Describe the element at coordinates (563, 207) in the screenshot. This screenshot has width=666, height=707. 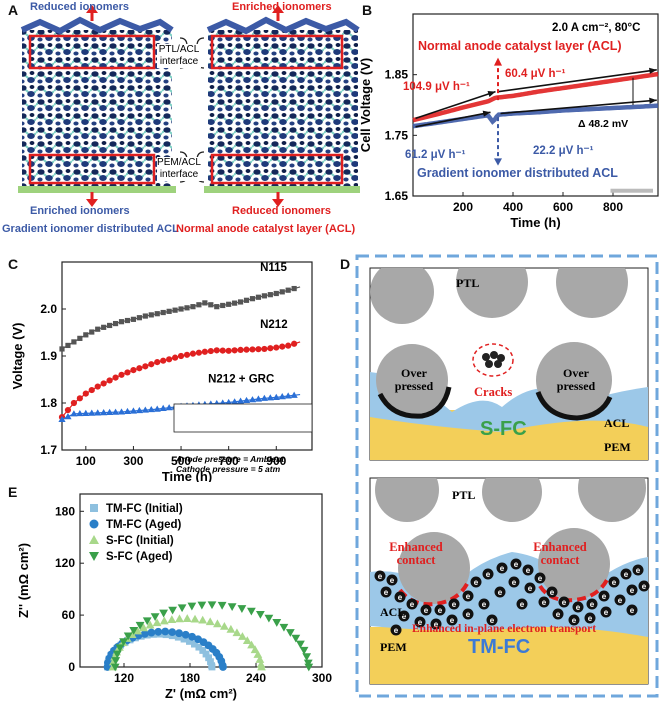
I see `x-tick-label: 600` at that location.